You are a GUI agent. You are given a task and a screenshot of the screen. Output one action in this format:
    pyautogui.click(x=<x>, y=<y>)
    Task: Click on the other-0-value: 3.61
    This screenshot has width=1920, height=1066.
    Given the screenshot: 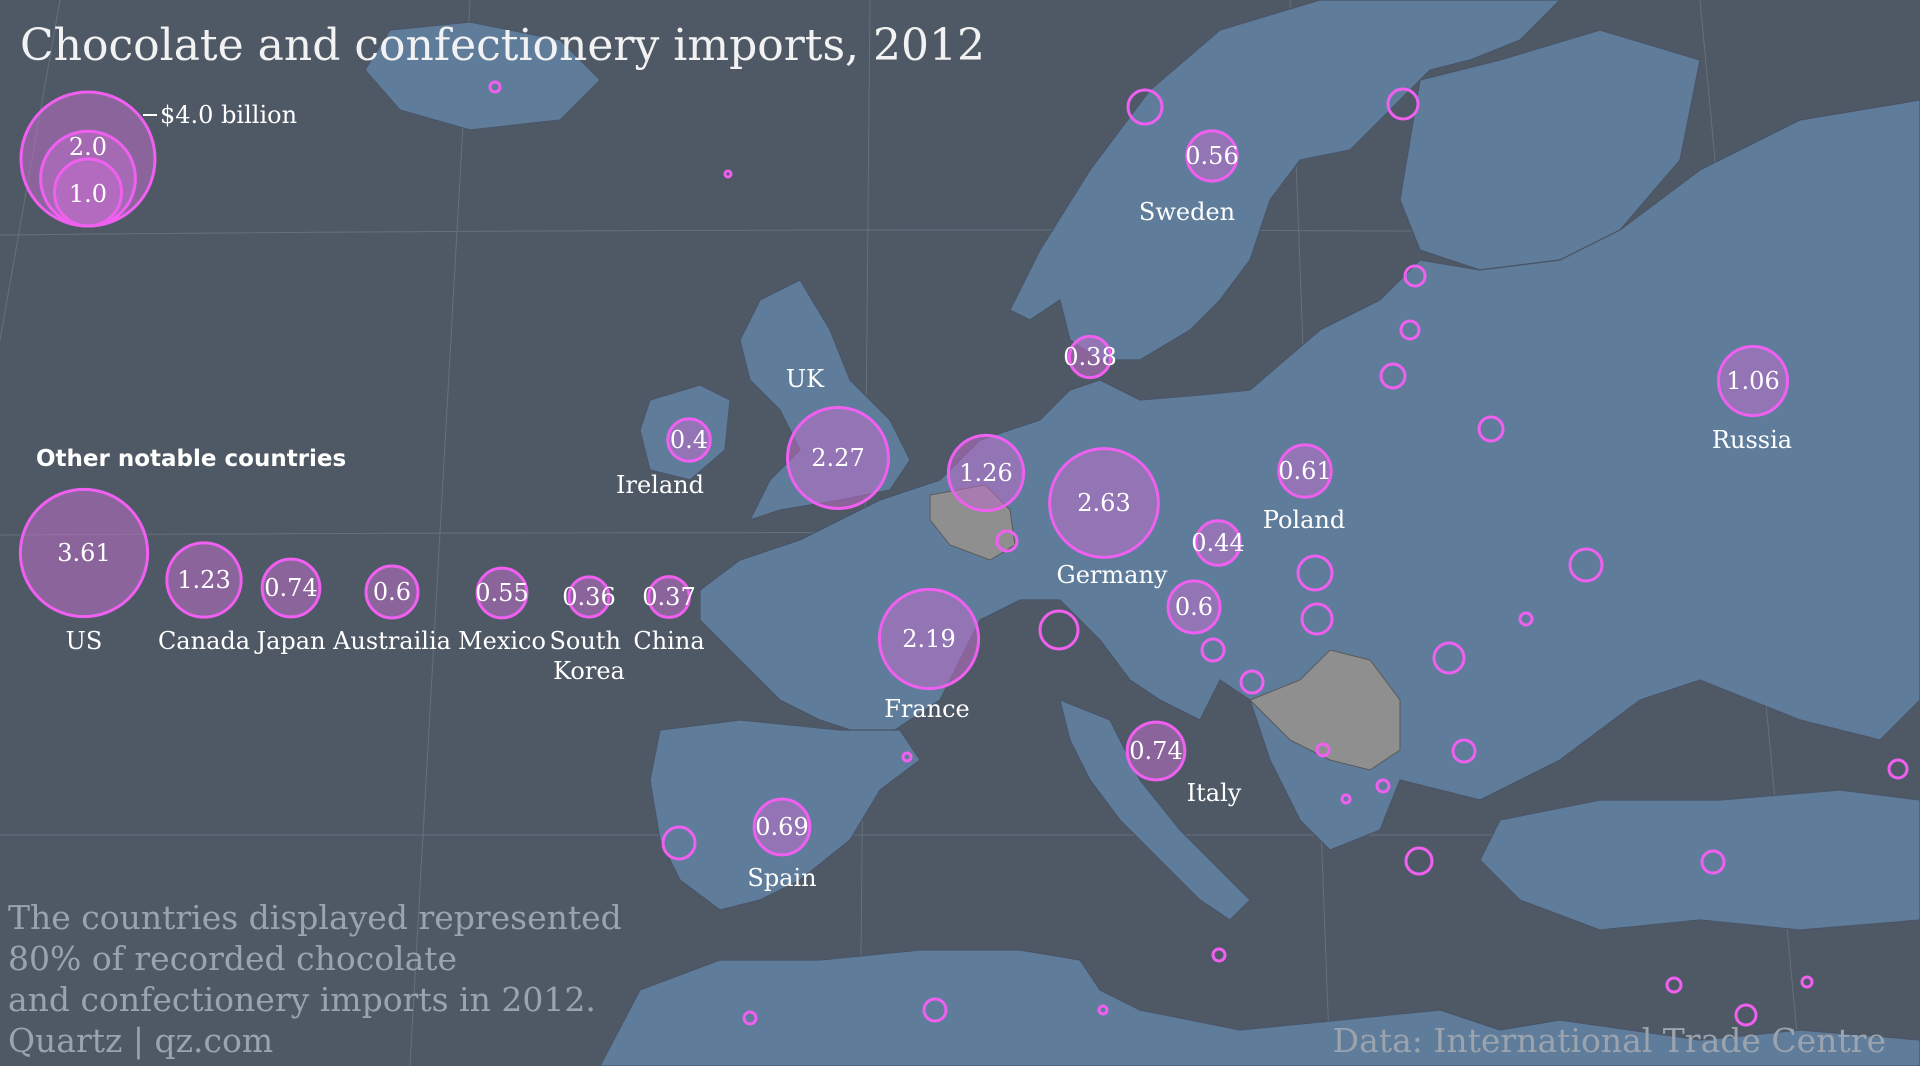 What is the action you would take?
    pyautogui.click(x=83, y=553)
    